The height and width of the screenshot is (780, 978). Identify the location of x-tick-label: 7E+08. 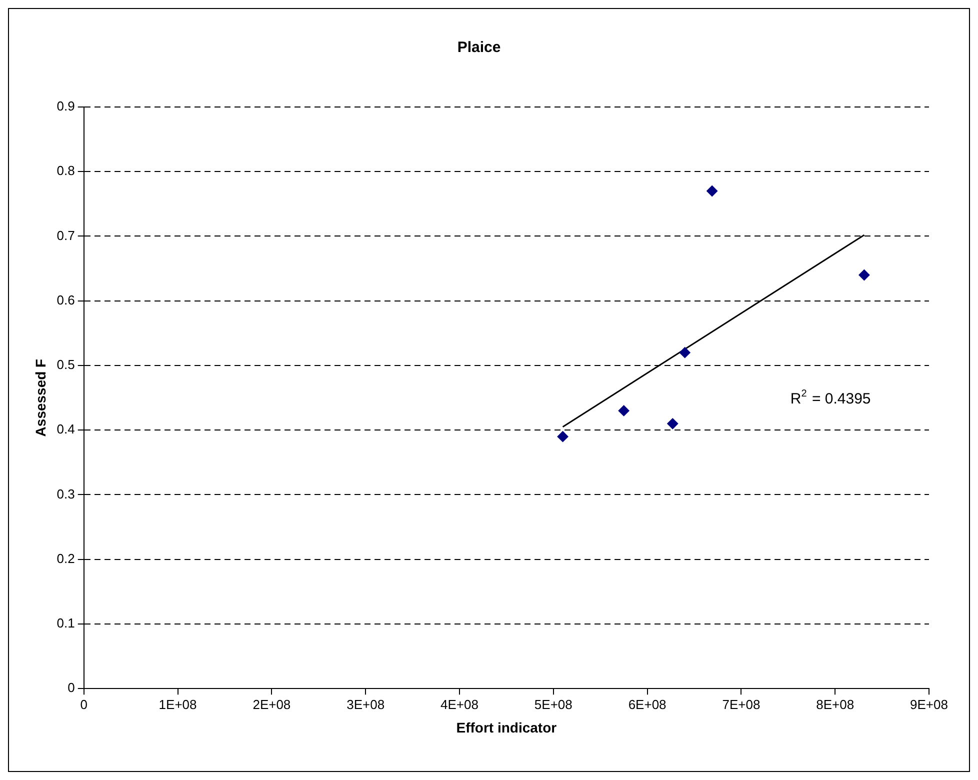
(741, 704).